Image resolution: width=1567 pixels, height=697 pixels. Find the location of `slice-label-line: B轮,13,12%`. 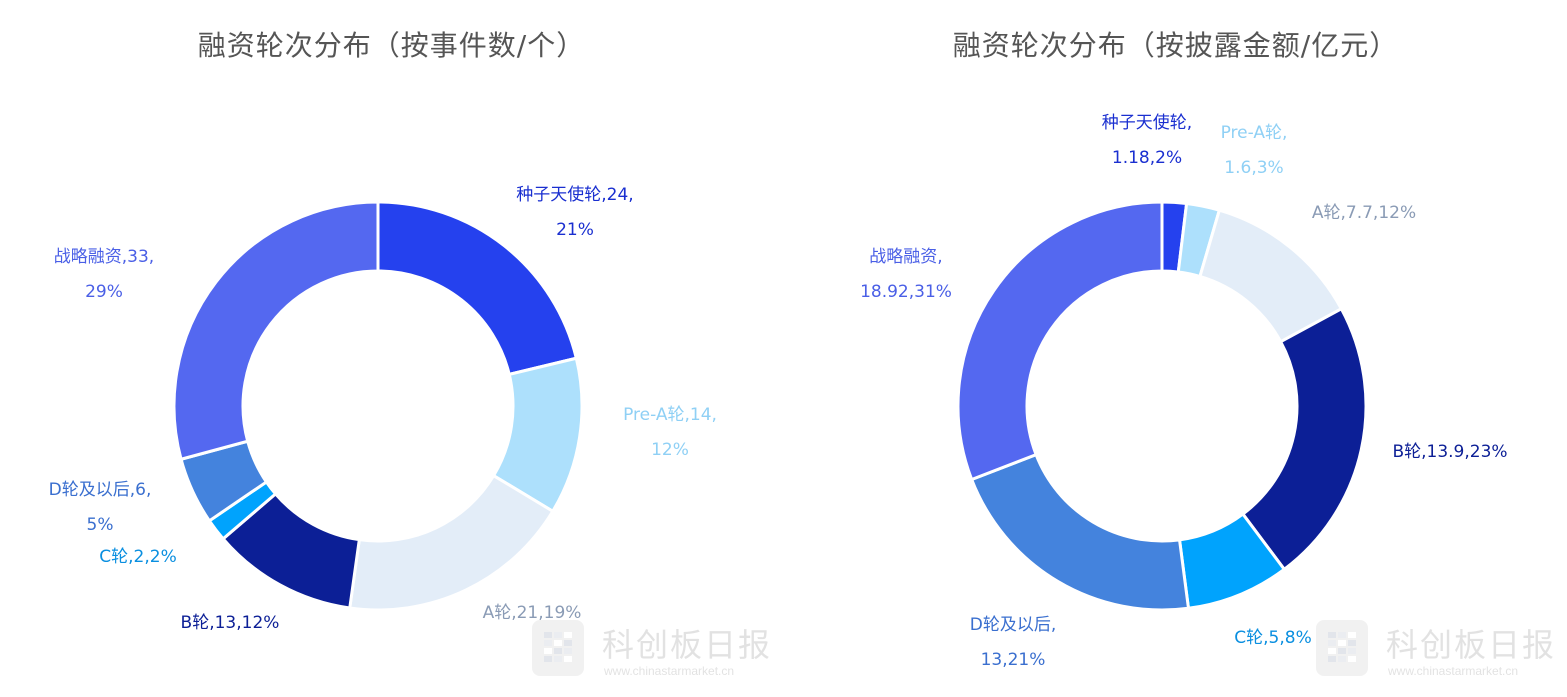

slice-label-line: B轮,13,12% is located at coordinates (230, 623).